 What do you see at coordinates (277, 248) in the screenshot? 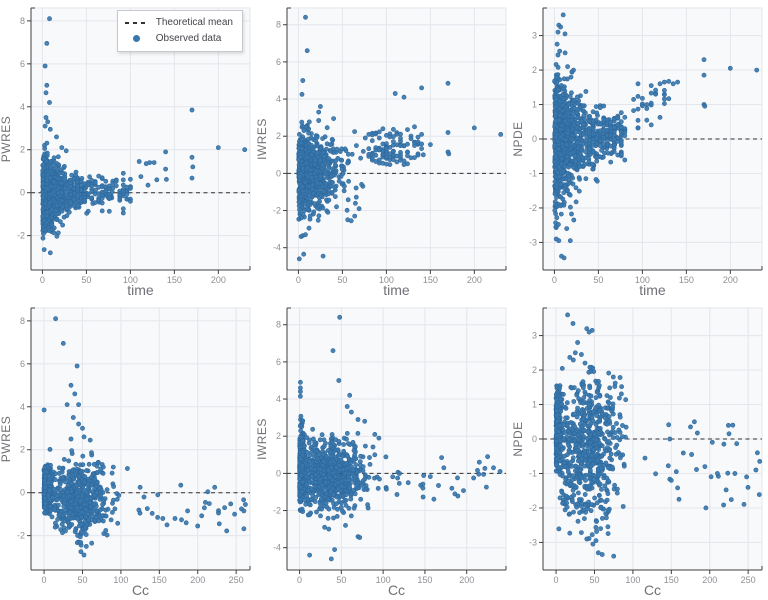
I see `svg-text: -4` at bounding box center [277, 248].